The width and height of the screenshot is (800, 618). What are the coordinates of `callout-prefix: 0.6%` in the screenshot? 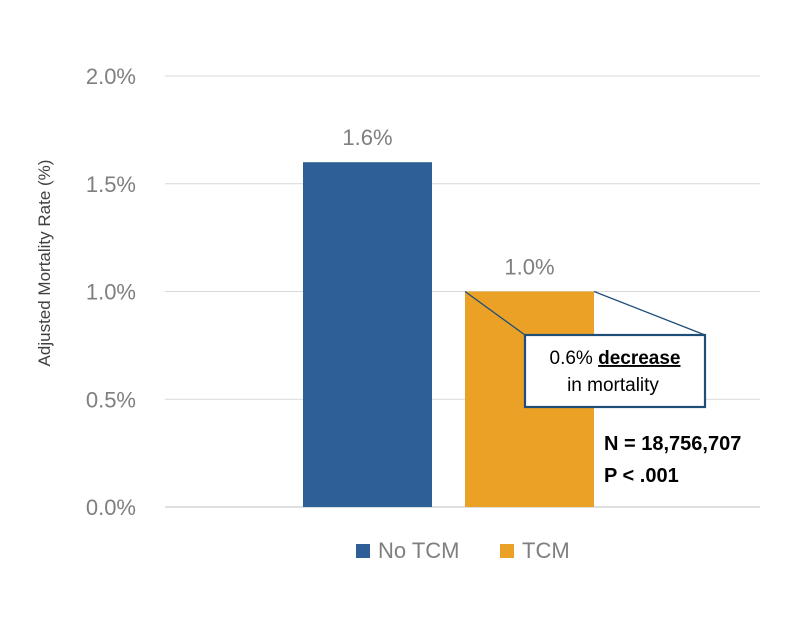 It's located at (574, 358).